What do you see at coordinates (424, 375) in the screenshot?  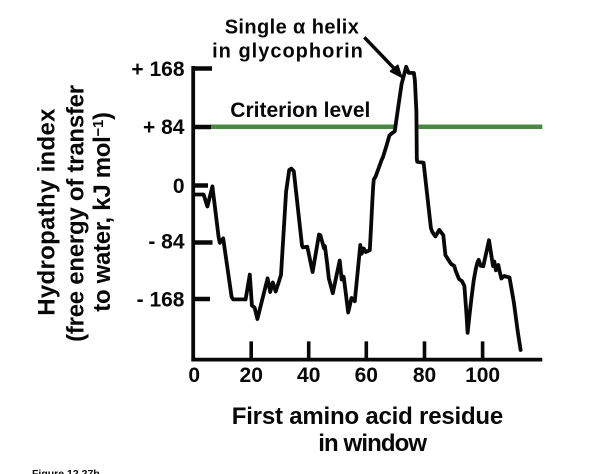 I see `svg-text: 80` at bounding box center [424, 375].